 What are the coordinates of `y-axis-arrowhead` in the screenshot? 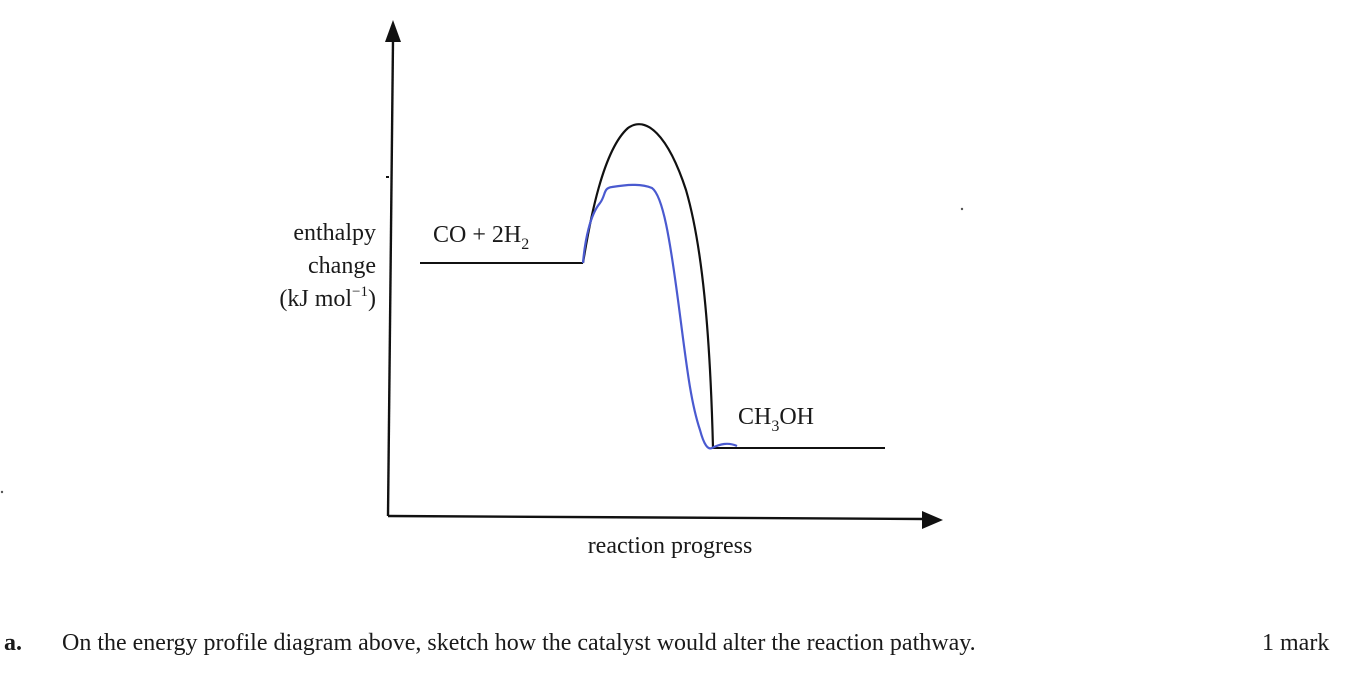 It's located at (393, 31).